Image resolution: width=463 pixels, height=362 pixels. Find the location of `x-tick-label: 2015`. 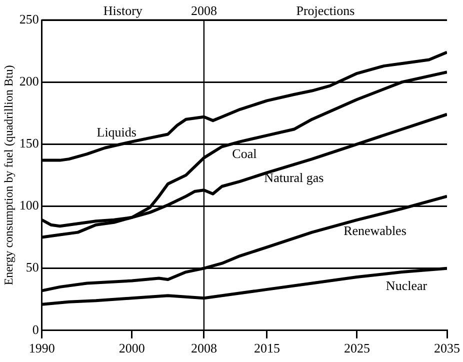

x-tick-label: 2015 is located at coordinates (267, 348).